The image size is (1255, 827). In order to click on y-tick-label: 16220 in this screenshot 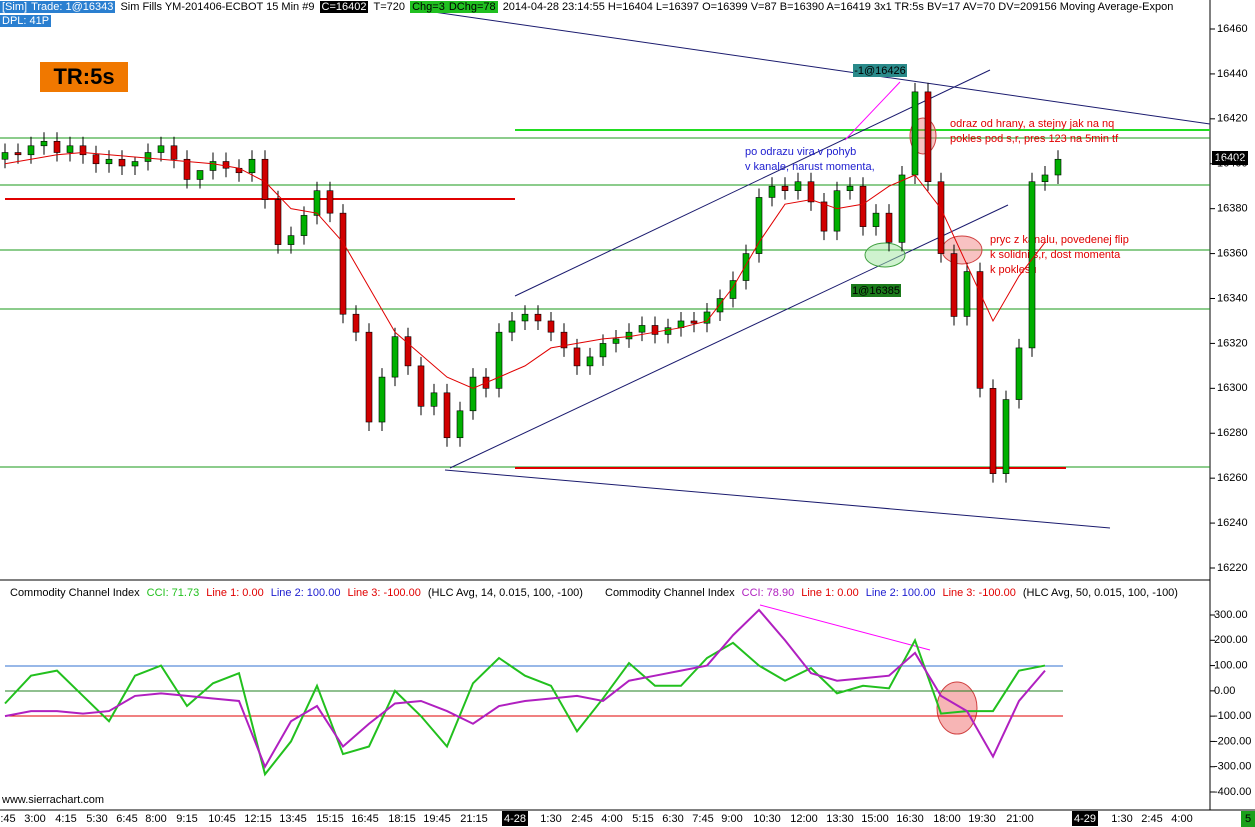, I will do `click(1232, 568)`.